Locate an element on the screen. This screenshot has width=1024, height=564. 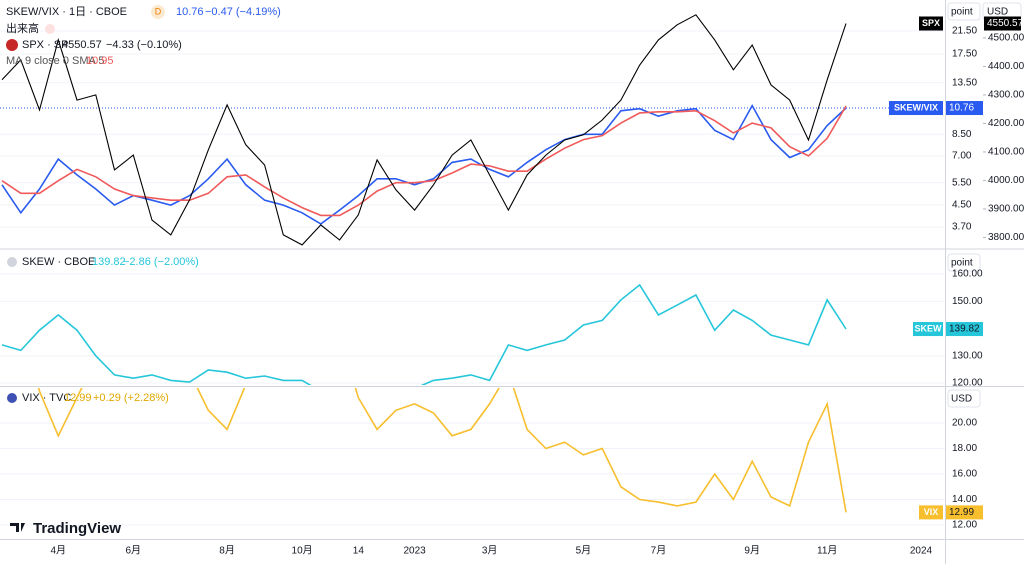
y2-tick-label: 4200.00 is located at coordinates (1006, 123).